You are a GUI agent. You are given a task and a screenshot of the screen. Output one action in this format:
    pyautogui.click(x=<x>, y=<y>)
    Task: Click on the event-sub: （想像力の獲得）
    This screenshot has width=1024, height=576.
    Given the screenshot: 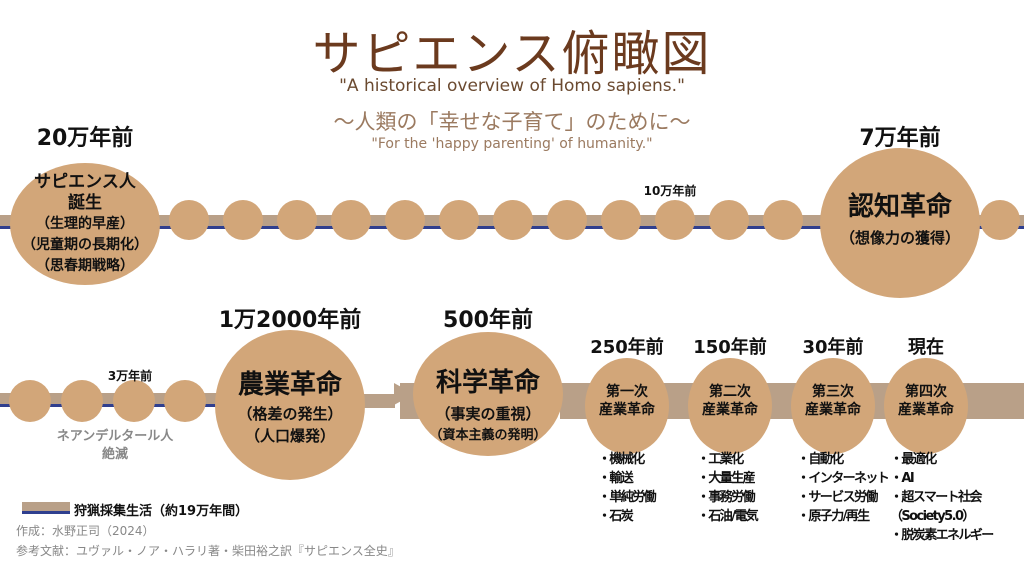 What is the action you would take?
    pyautogui.click(x=900, y=238)
    